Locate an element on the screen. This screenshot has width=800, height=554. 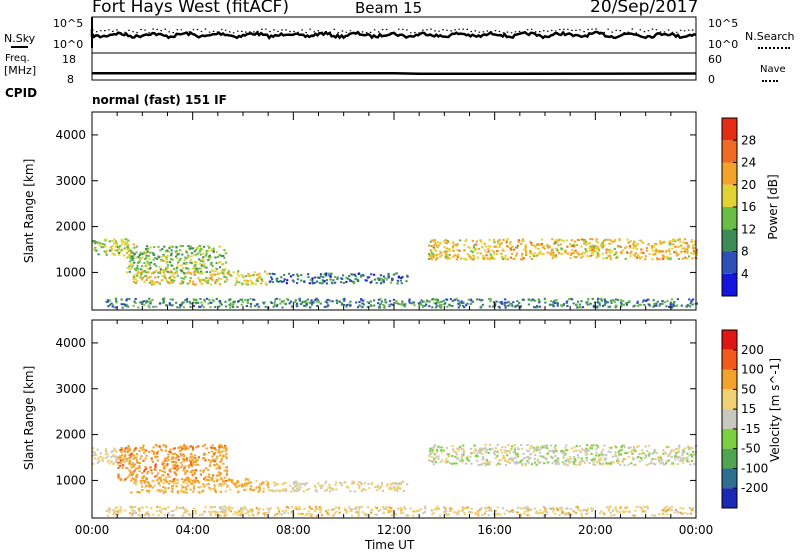
velocity-colorbar-frame is located at coordinates (729, 419).